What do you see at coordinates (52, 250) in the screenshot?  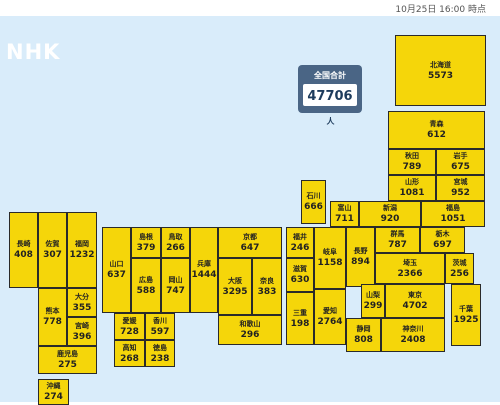 I see `prefecture-saga: 佐賀 307` at bounding box center [52, 250].